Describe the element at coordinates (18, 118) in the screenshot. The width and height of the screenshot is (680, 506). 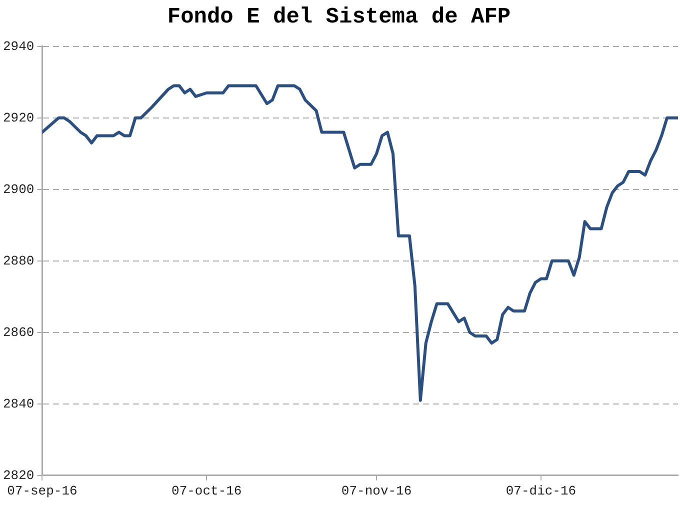
I see `y-tick-label: 2920` at that location.